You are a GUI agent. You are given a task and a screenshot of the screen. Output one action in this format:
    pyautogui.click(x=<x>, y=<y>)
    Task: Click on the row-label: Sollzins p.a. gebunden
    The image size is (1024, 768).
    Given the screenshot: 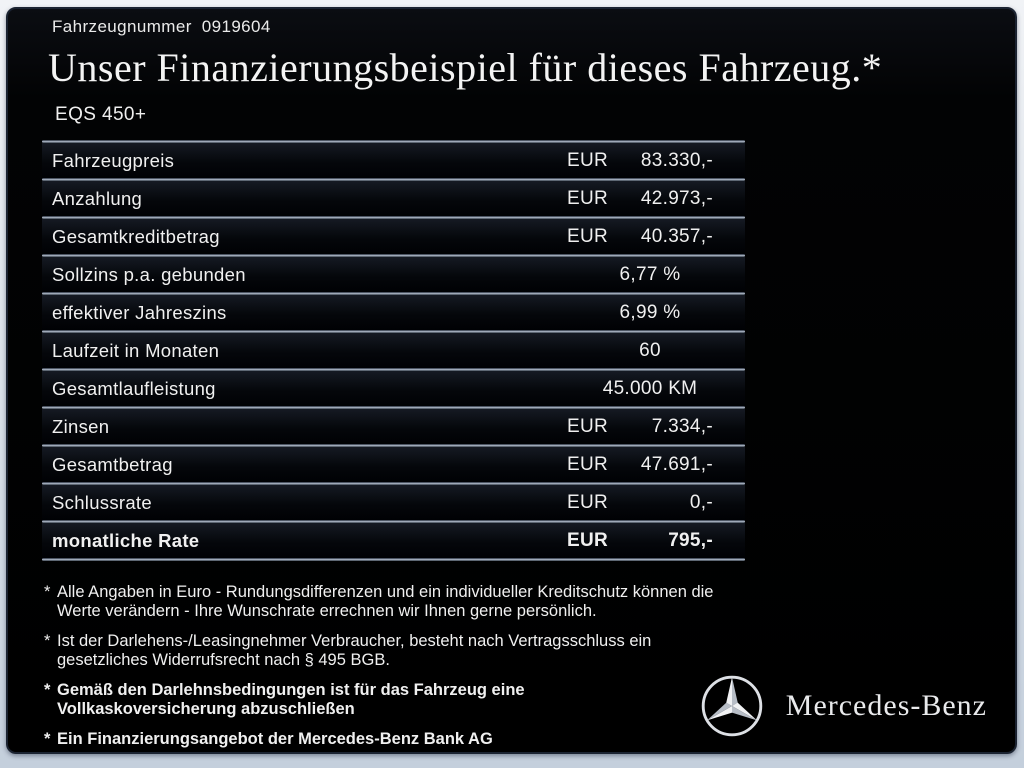 What is the action you would take?
    pyautogui.click(x=149, y=274)
    